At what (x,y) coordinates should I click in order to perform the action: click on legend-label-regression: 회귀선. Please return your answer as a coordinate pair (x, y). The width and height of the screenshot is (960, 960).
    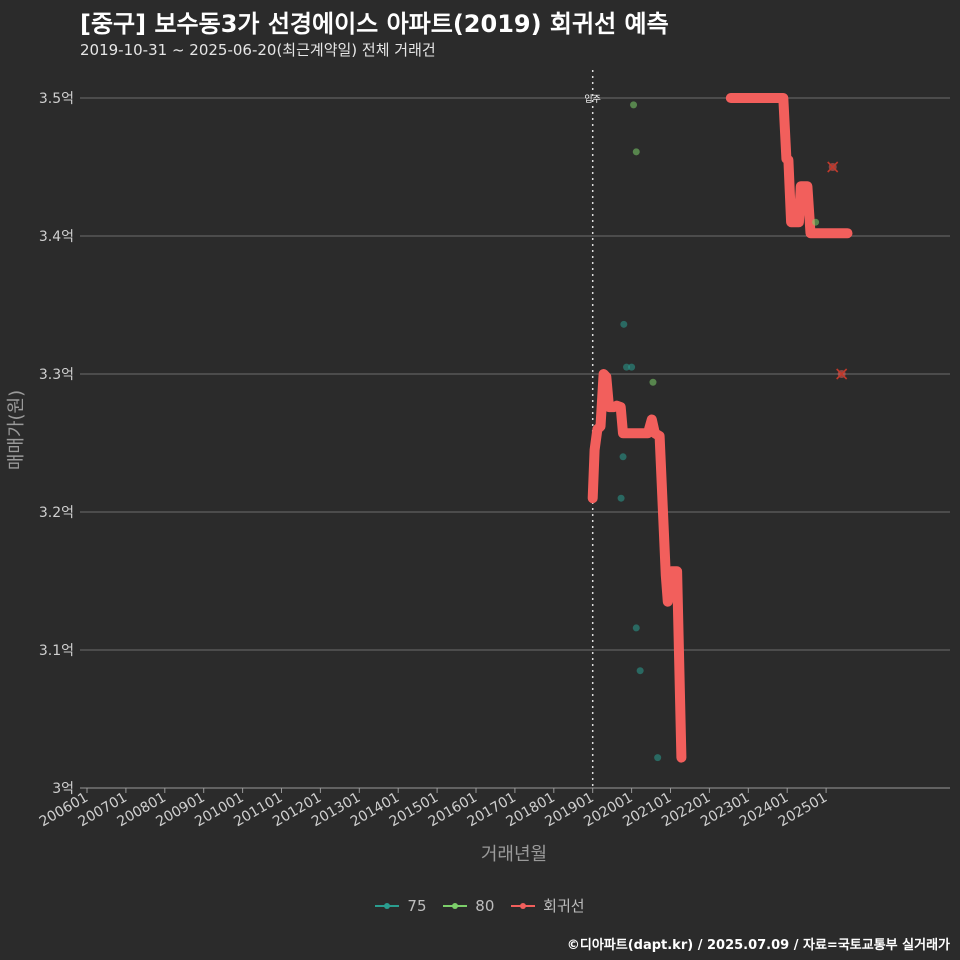
    Looking at the image, I should click on (564, 906).